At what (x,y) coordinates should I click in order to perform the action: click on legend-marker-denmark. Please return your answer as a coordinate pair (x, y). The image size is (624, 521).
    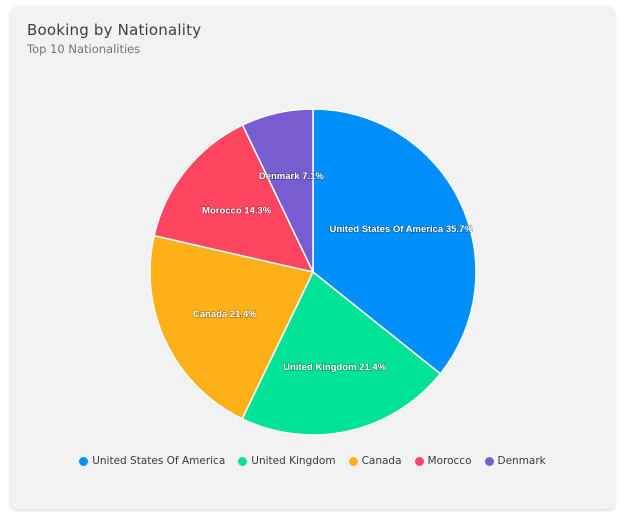
    Looking at the image, I should click on (489, 461).